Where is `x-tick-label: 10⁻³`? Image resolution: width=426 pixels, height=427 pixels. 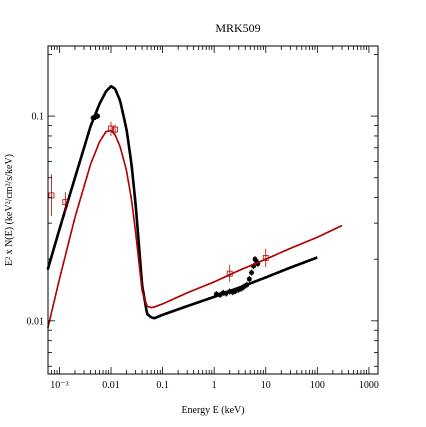
x-tick-label: 10⁻³ is located at coordinates (59, 385).